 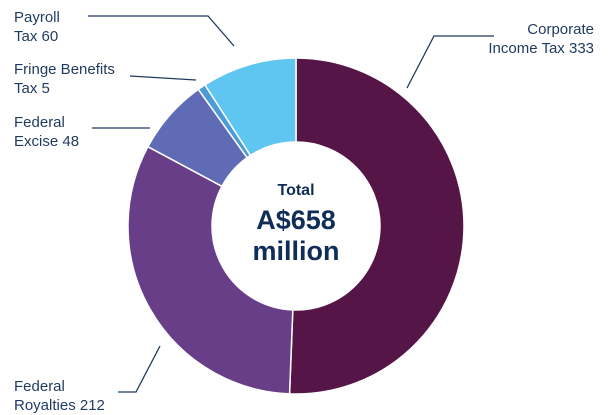 What do you see at coordinates (541, 39) in the screenshot?
I see `slice-label-corporate-income-tax: Corporate Income Tax 333` at bounding box center [541, 39].